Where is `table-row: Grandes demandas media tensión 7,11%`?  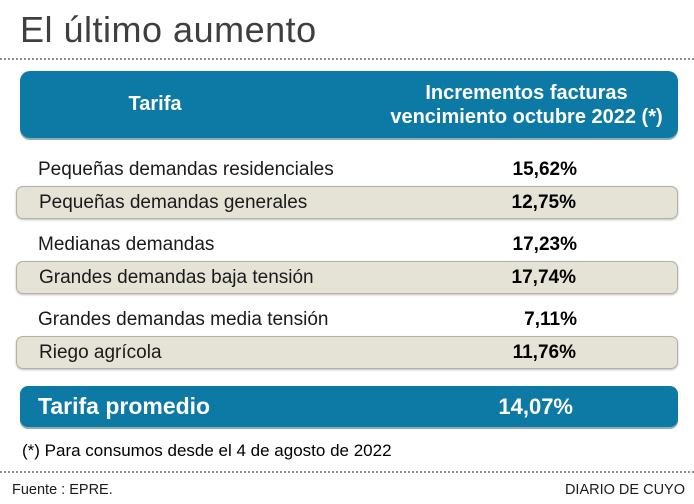
table-row: Grandes demandas media tensión 7,11% is located at coordinates (347, 319).